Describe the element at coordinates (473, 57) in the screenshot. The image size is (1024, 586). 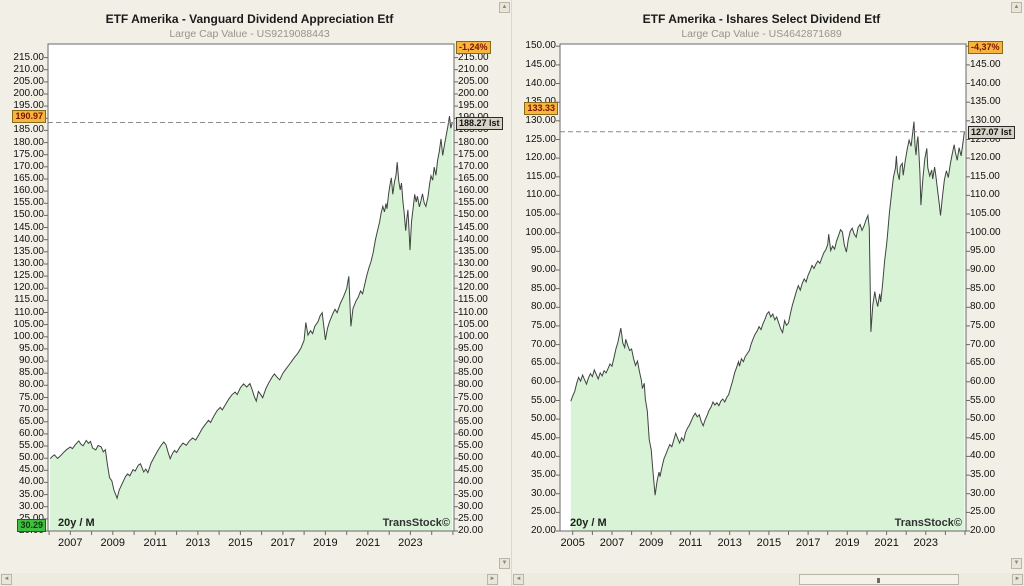
I see `y-axis-label: 215.00` at that location.